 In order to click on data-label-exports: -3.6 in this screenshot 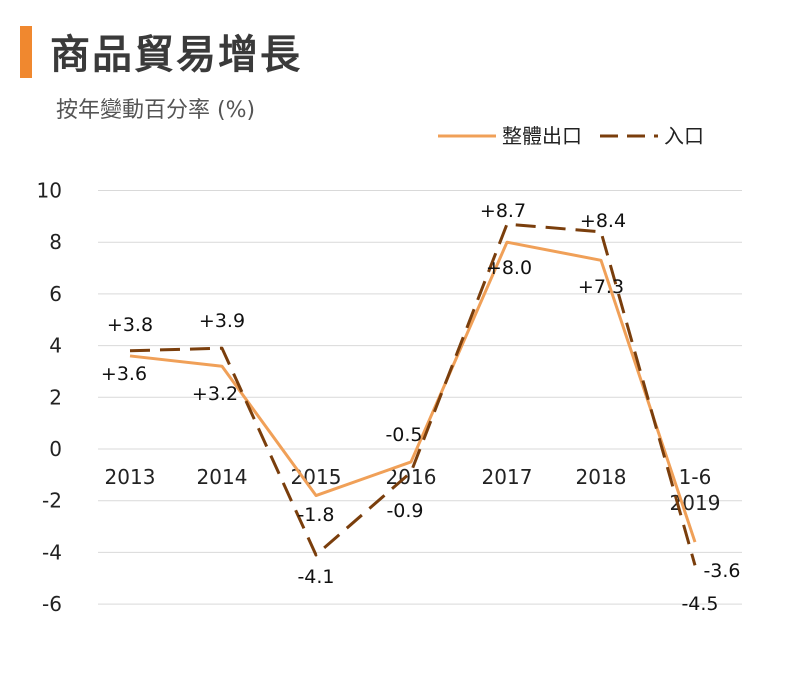, I will do `click(721, 571)`.